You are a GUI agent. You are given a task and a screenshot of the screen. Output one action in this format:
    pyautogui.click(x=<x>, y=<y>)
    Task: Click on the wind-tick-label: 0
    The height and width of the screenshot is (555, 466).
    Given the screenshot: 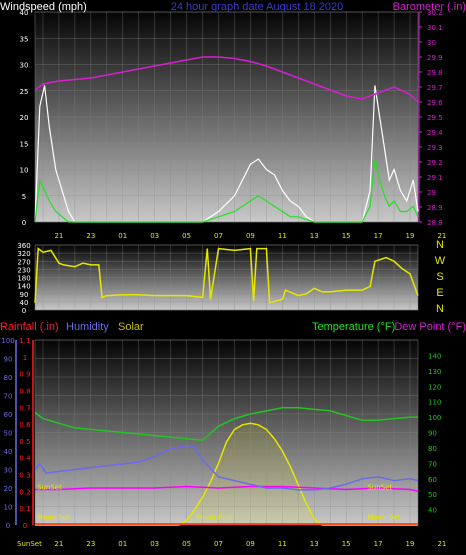 What is the action you would take?
    pyautogui.click(x=24, y=223)
    